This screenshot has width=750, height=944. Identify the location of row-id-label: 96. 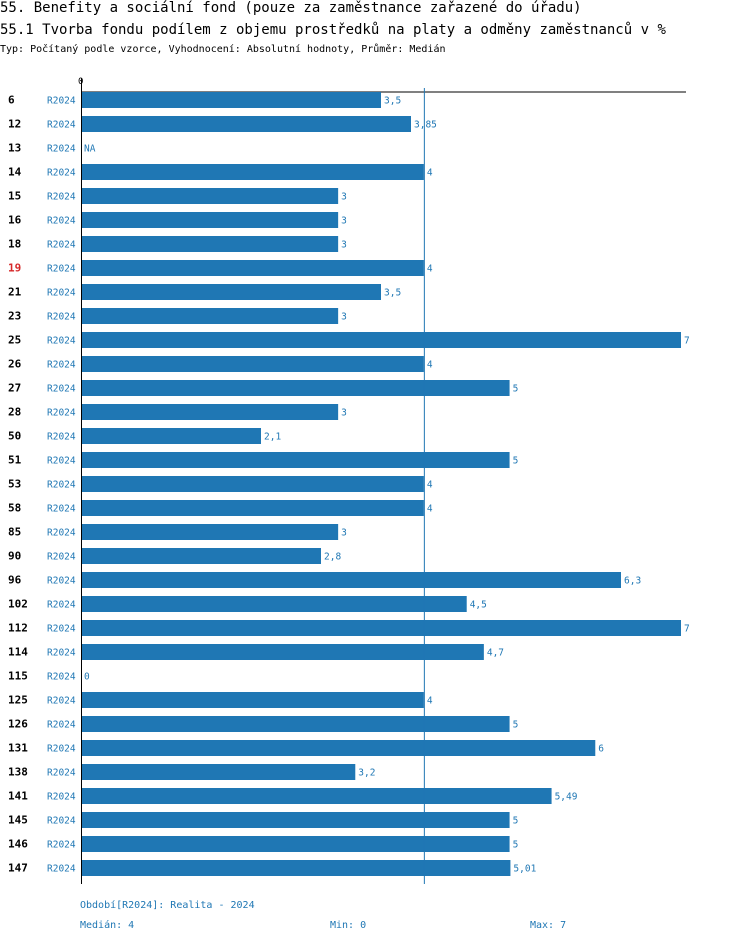
(15, 580).